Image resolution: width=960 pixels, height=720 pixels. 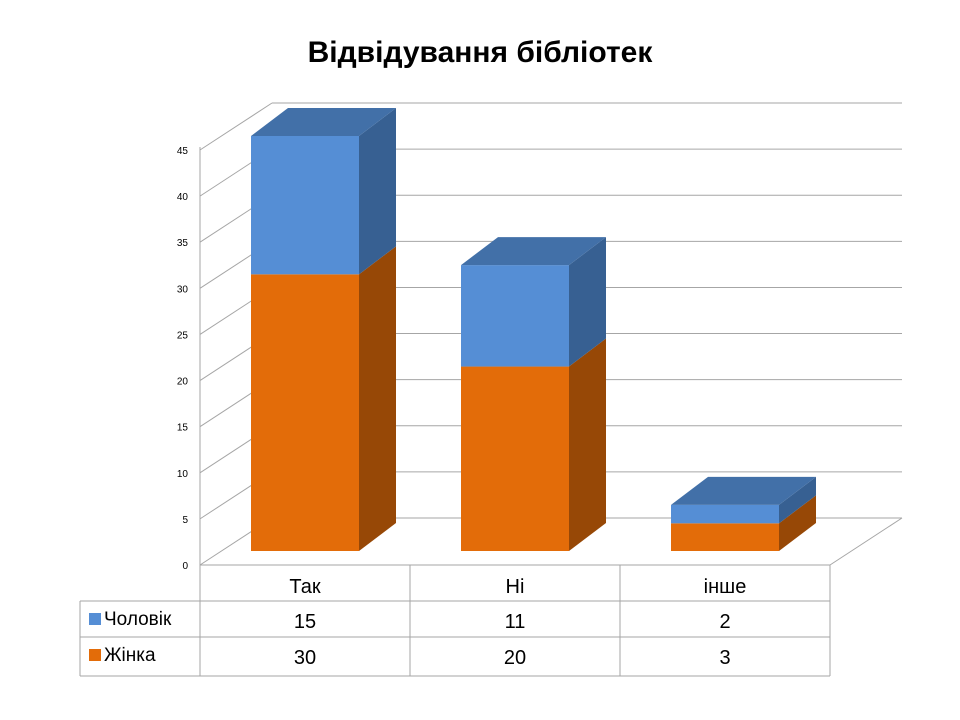 I want to click on gridline-side, so click(x=236, y=126).